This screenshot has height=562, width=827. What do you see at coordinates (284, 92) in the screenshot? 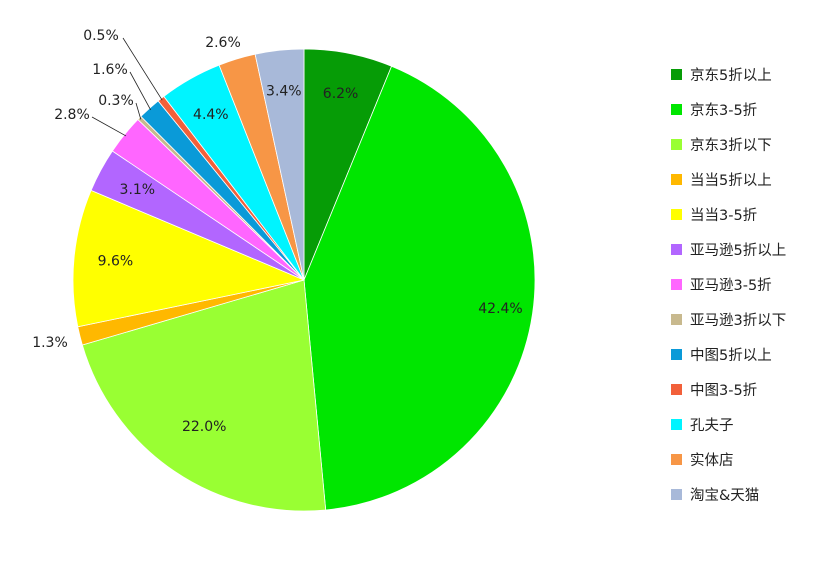
I see `slice-label: 3.4%` at bounding box center [284, 92].